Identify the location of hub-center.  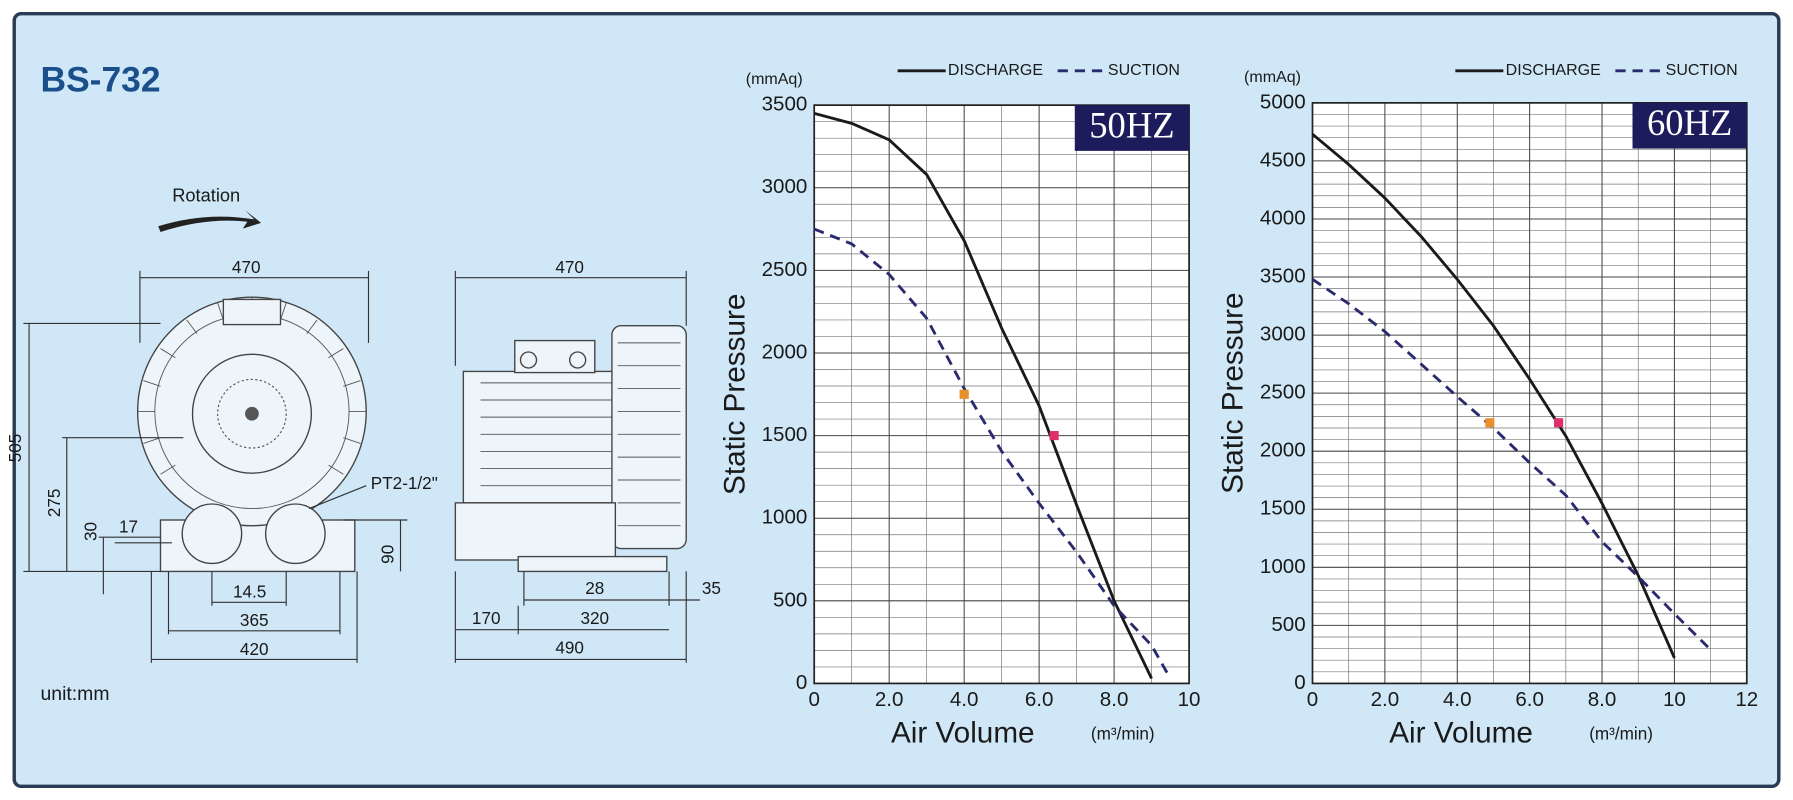
(252, 413).